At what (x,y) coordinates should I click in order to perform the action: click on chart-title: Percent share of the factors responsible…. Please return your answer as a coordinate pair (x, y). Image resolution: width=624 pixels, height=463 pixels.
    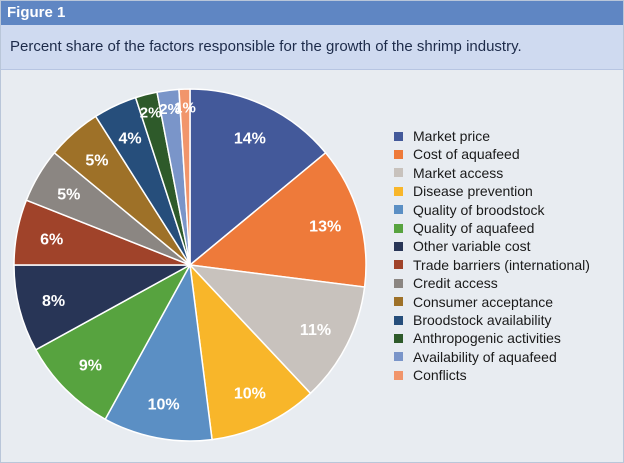
    Looking at the image, I should click on (266, 46).